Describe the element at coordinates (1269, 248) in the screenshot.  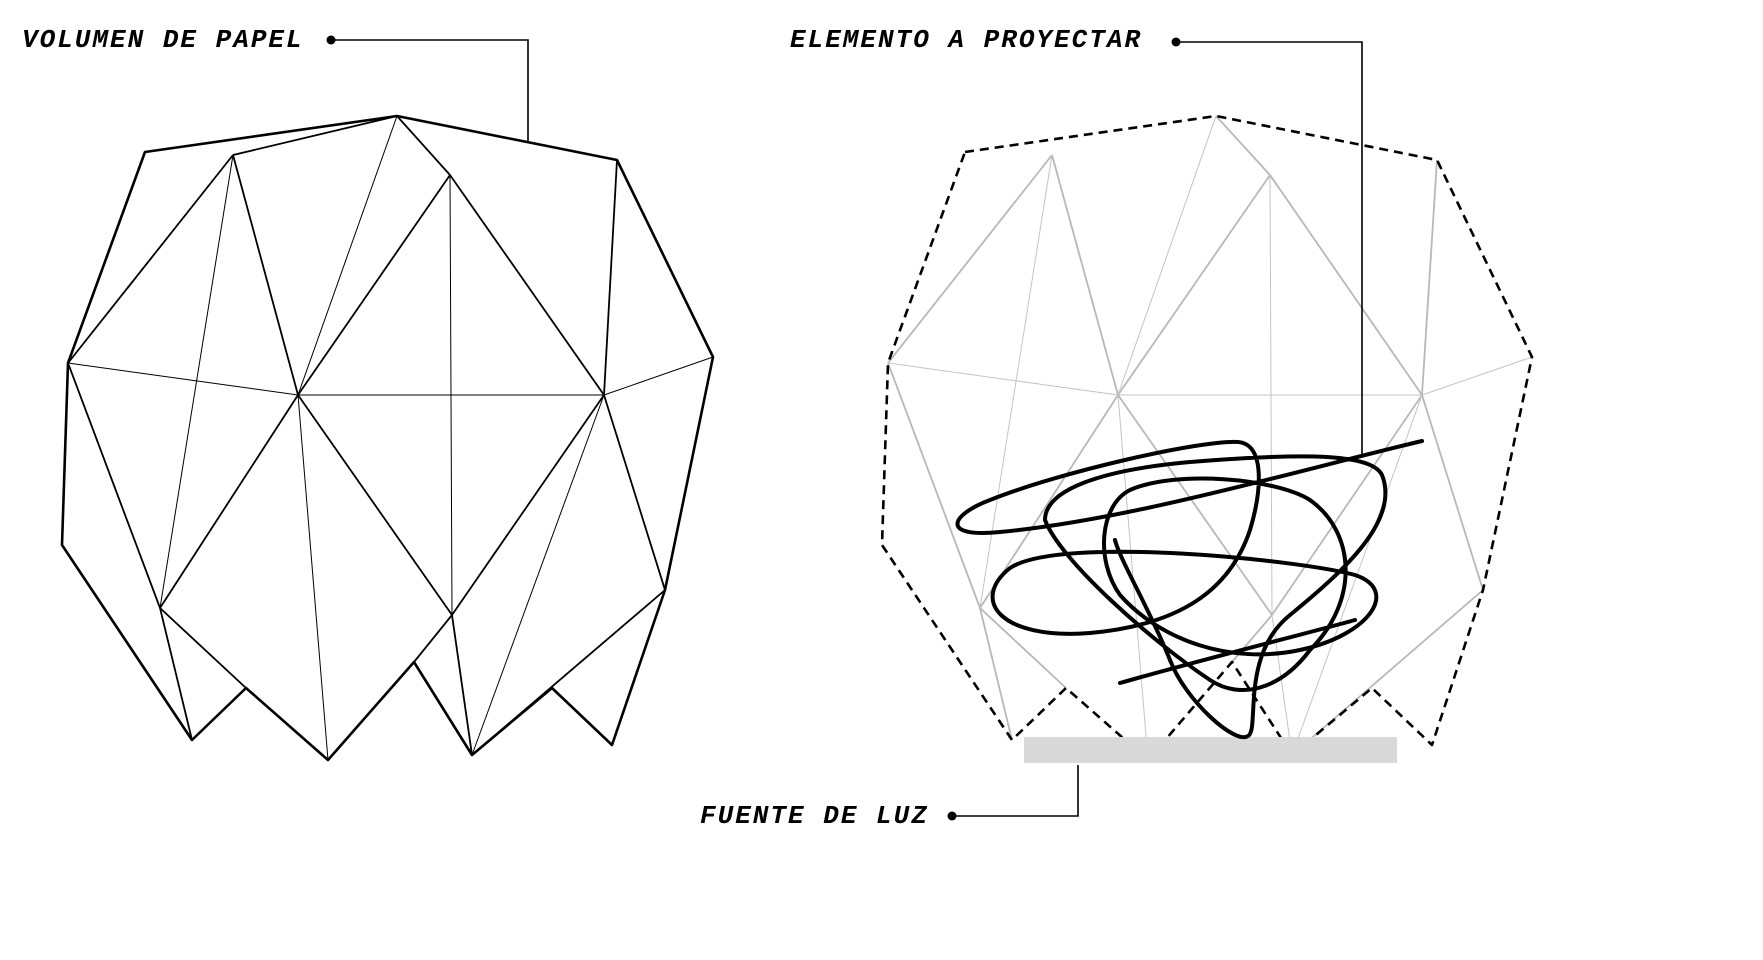
I see `leader-line-element-to-project` at that location.